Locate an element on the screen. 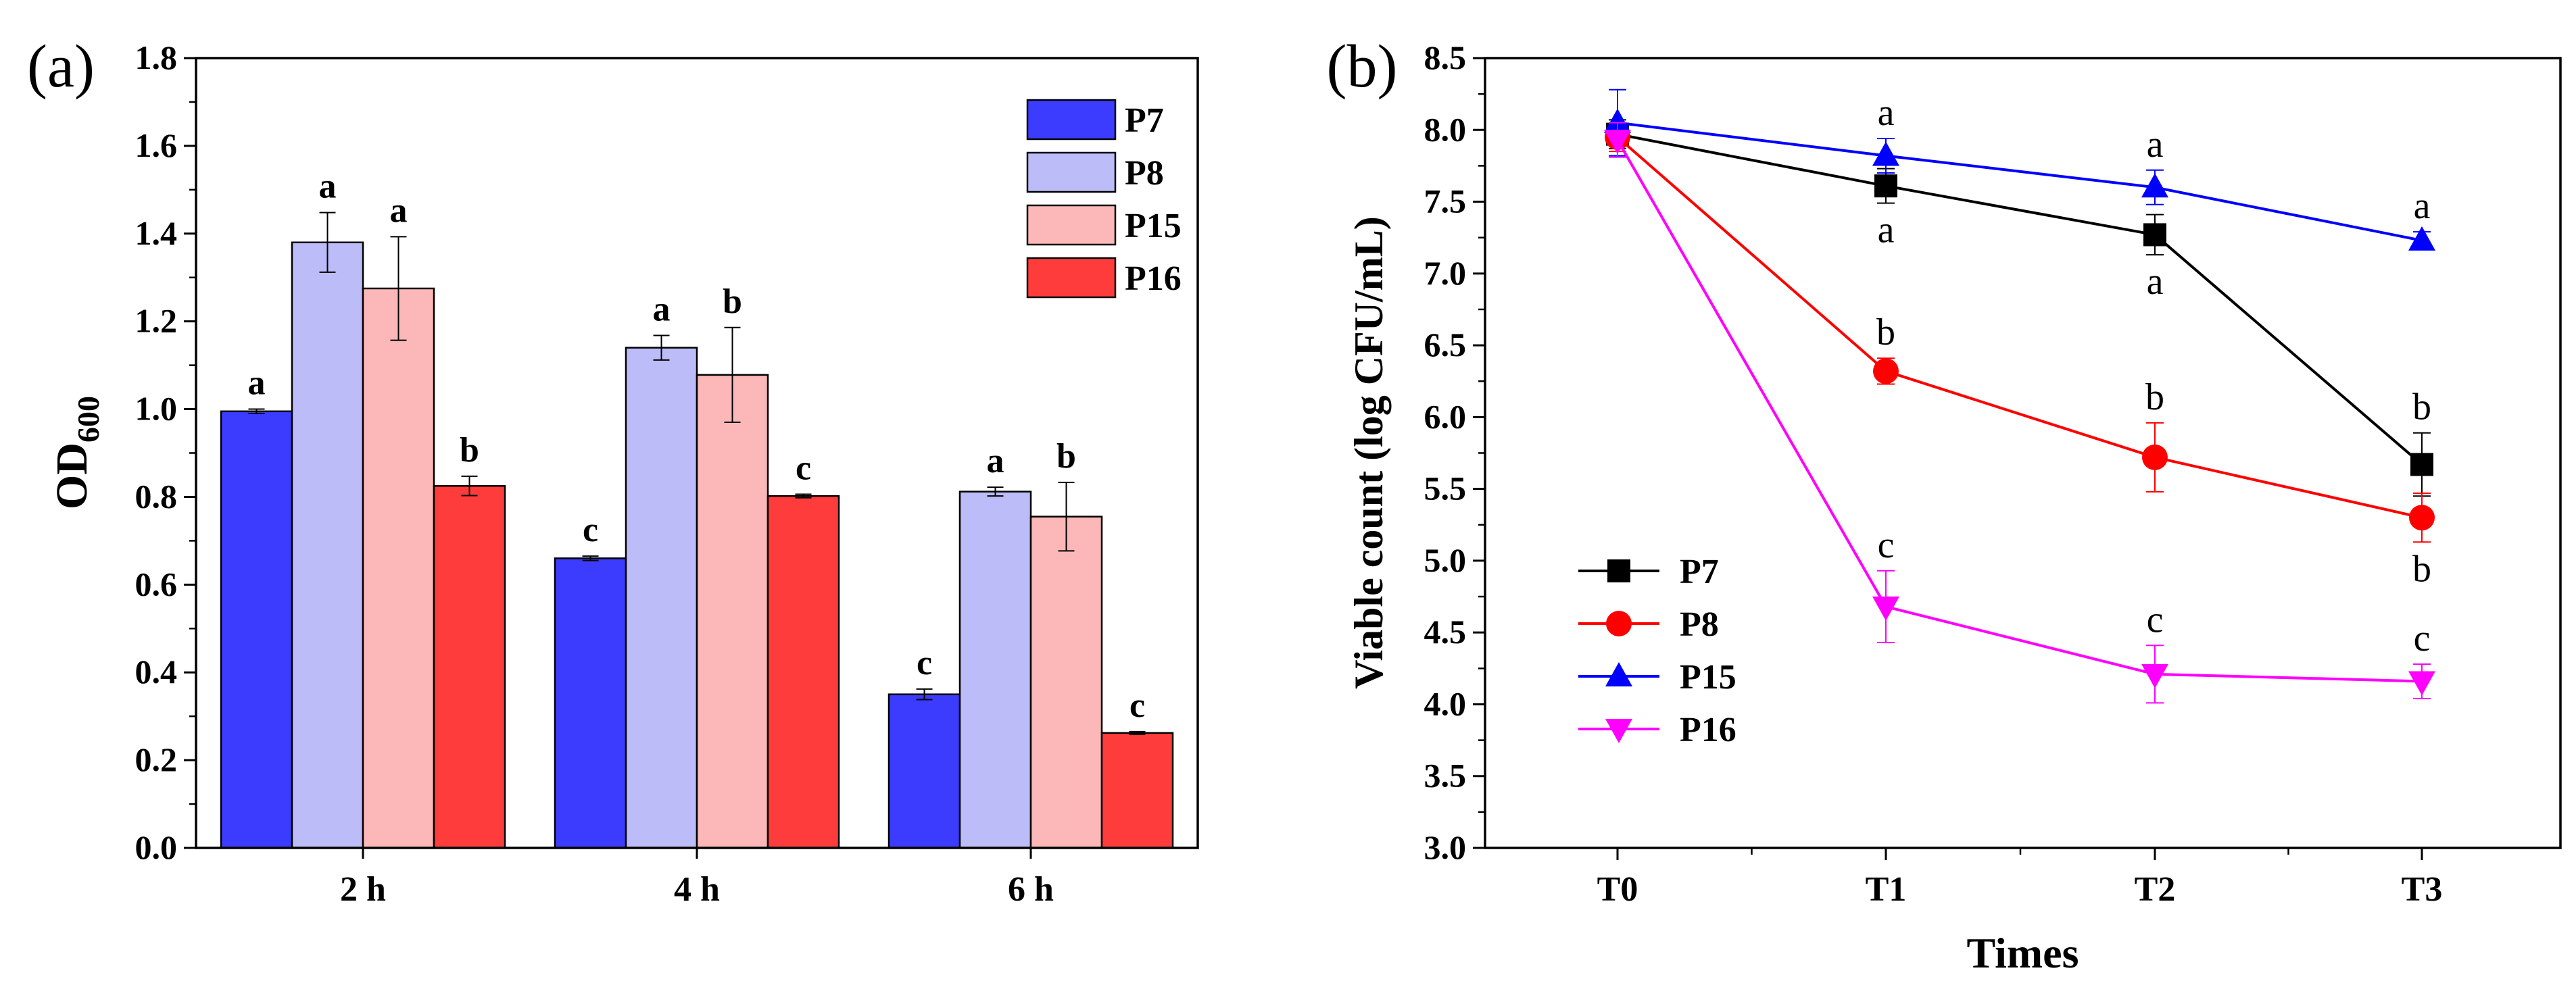  x-tick-label: T2 is located at coordinates (2155, 889).